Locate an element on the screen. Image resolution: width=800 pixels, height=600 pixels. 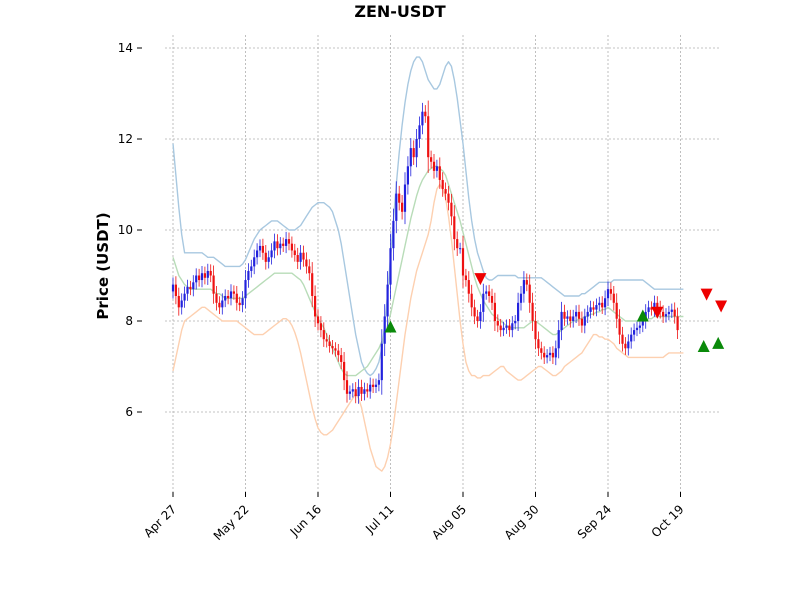
y-axis-label: Price (USDT) is located at coordinates (103, 265).